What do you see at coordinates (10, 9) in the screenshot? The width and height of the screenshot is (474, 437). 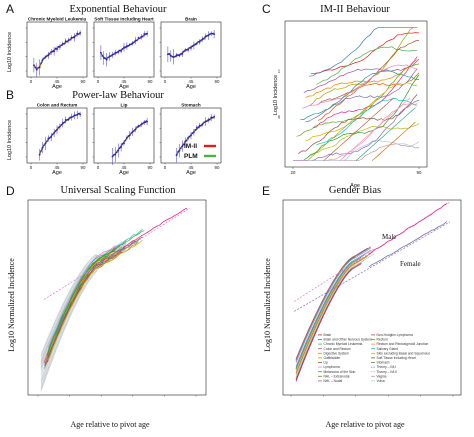 I see `panel-a-letter: A` at bounding box center [10, 9].